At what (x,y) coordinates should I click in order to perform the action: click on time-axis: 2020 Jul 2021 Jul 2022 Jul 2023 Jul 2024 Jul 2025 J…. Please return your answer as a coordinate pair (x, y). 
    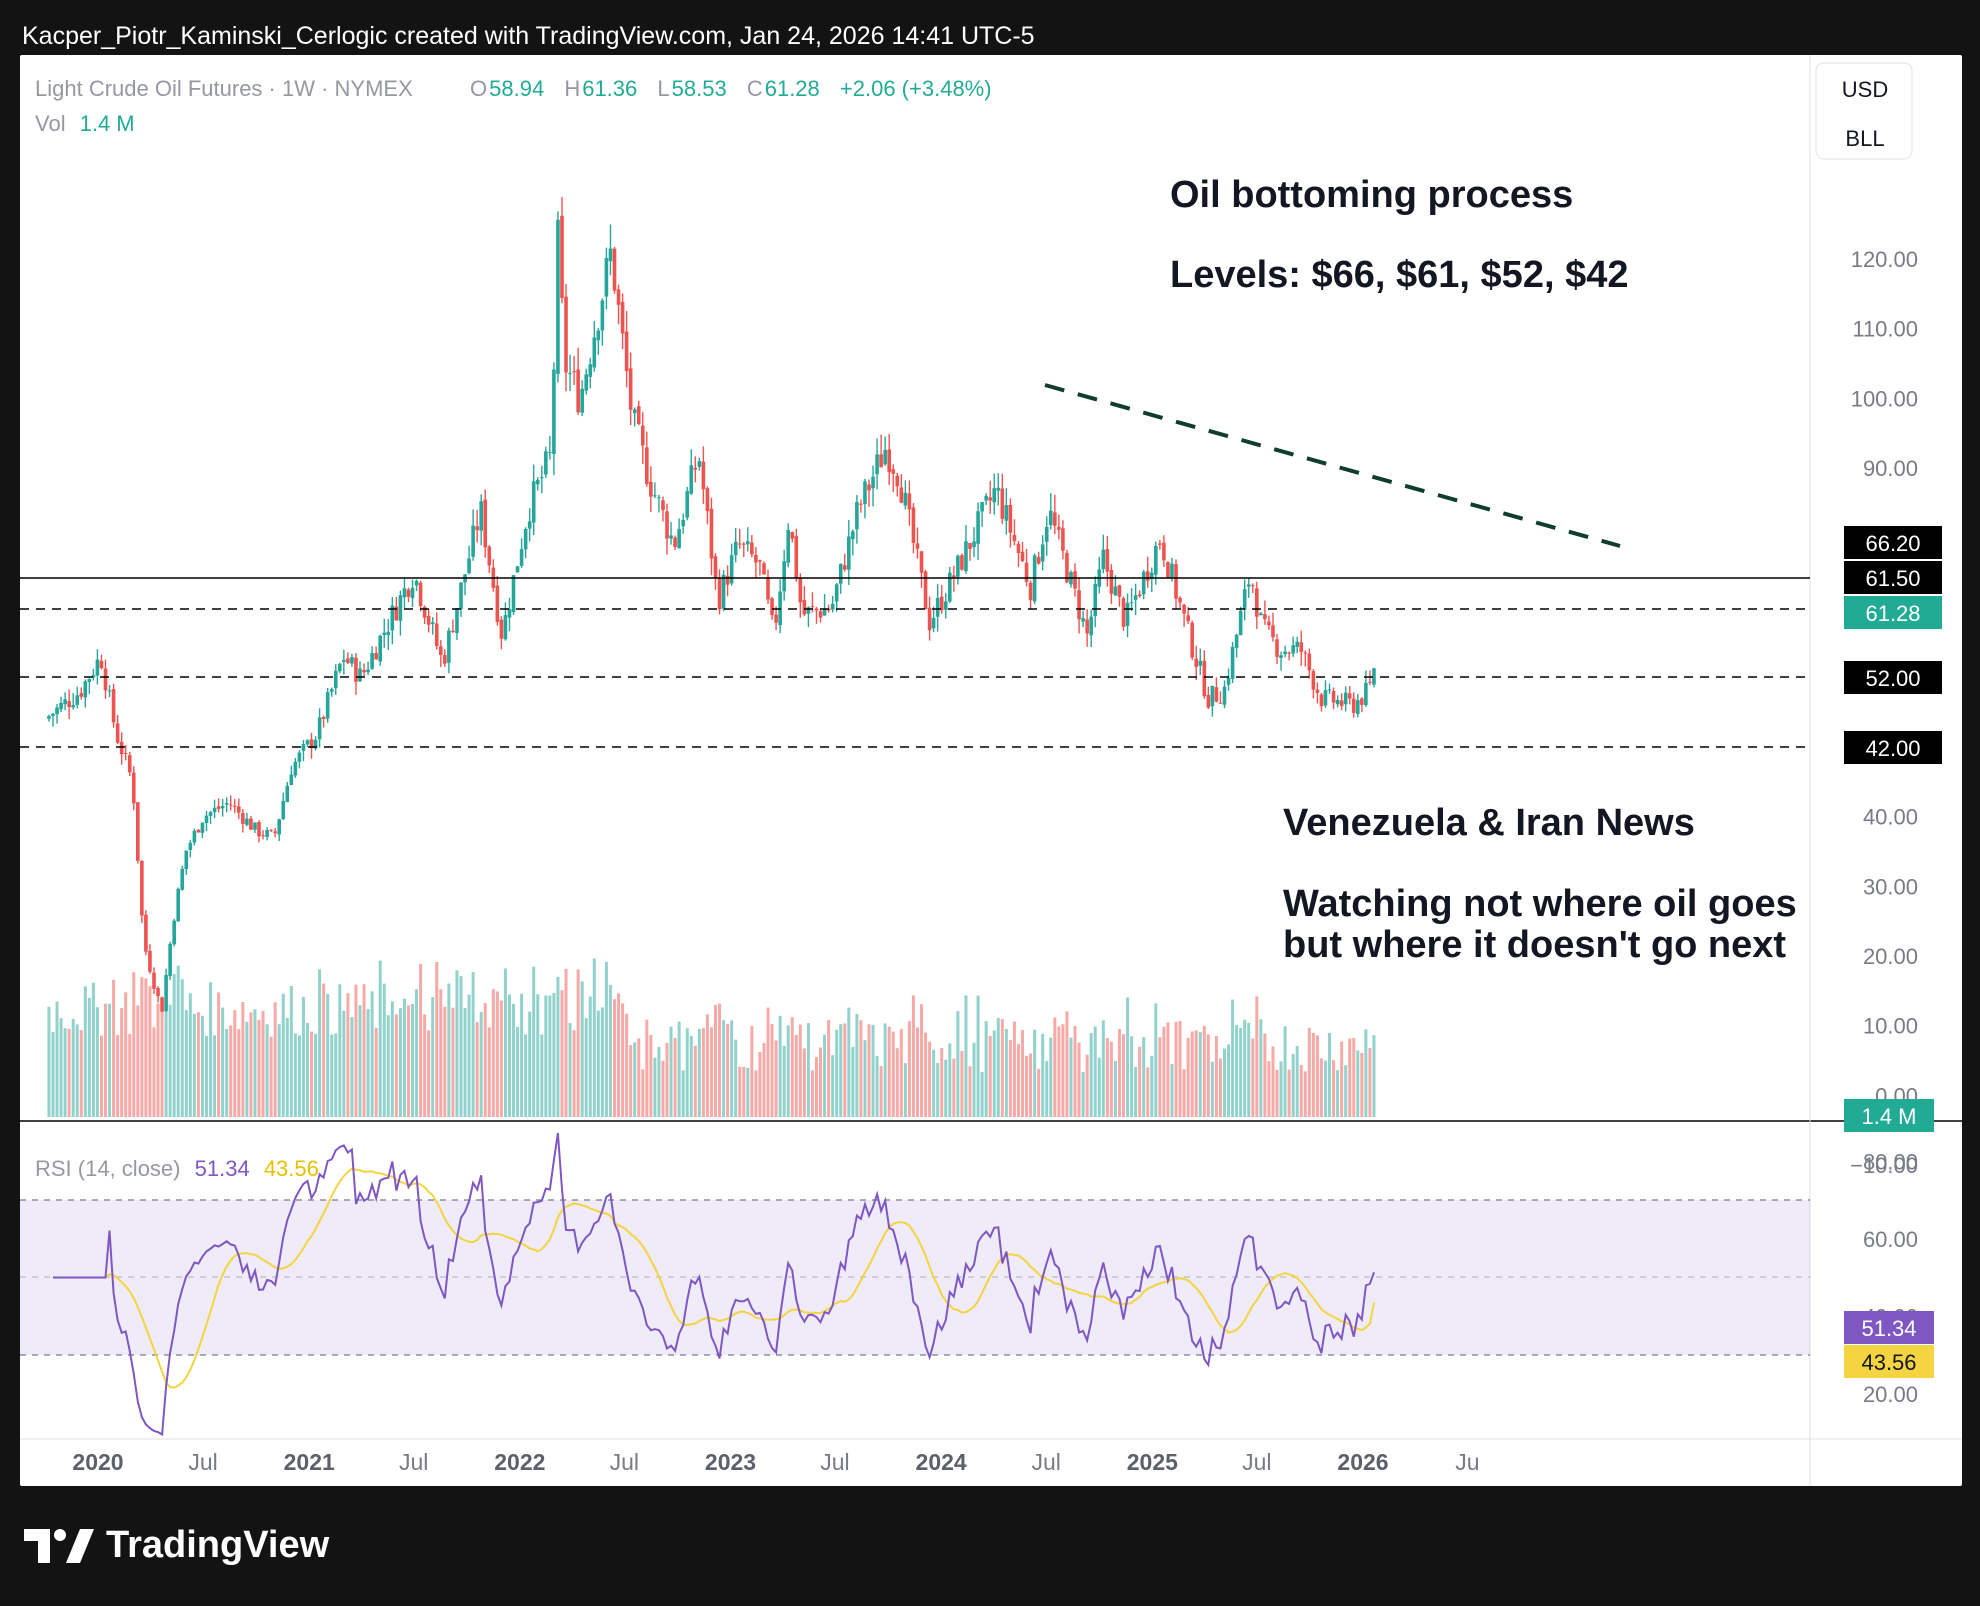
    Looking at the image, I should click on (775, 1462).